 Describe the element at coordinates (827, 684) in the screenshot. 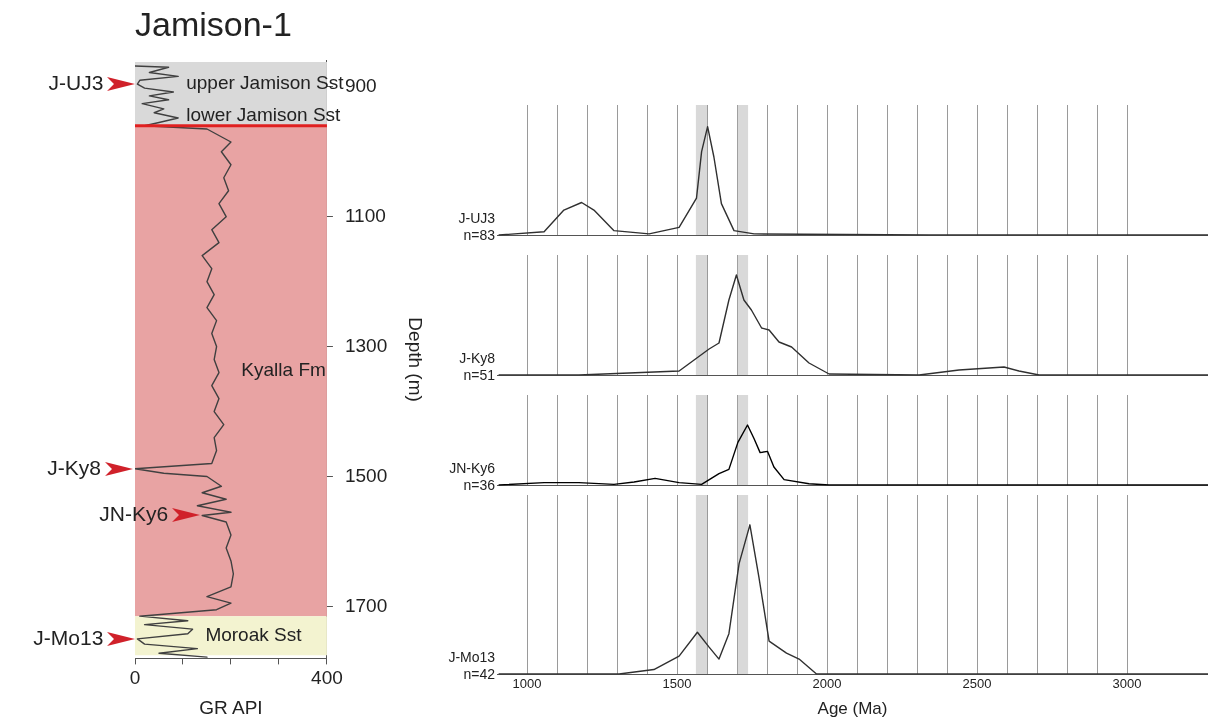

I see `x-tick-label: 2000` at that location.